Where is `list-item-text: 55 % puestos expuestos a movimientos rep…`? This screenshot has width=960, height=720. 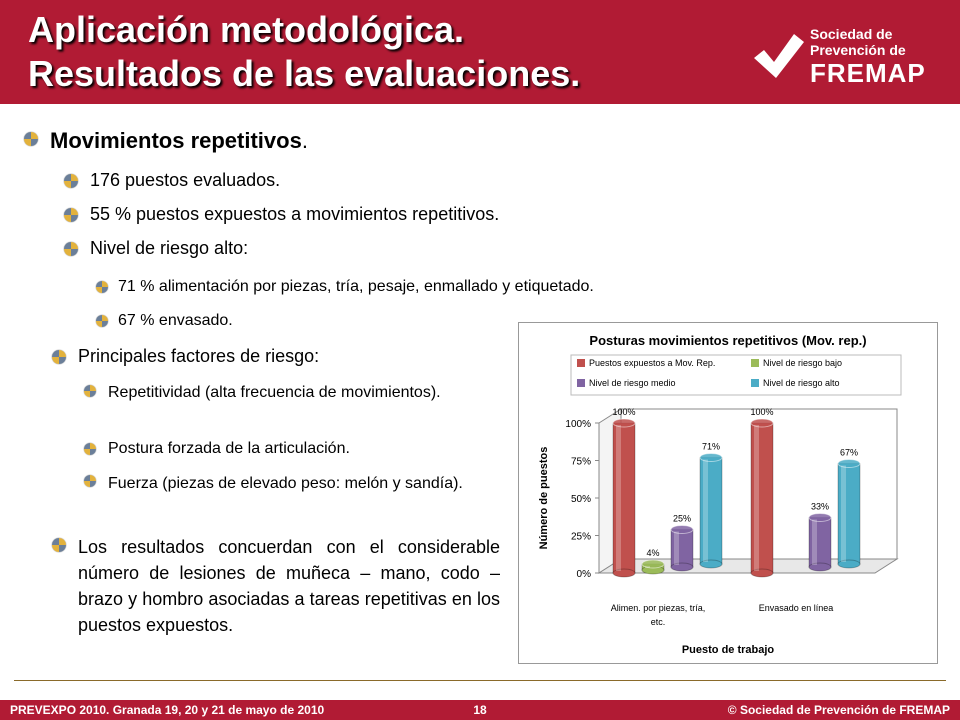 list-item-text: 55 % puestos expuestos a movimientos rep… is located at coordinates (295, 214).